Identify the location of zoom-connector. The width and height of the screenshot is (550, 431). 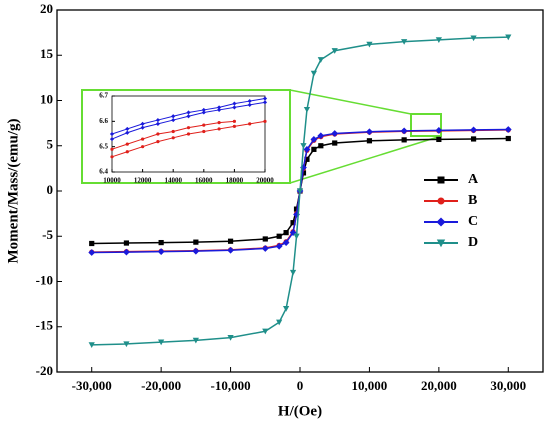
(365, 159).